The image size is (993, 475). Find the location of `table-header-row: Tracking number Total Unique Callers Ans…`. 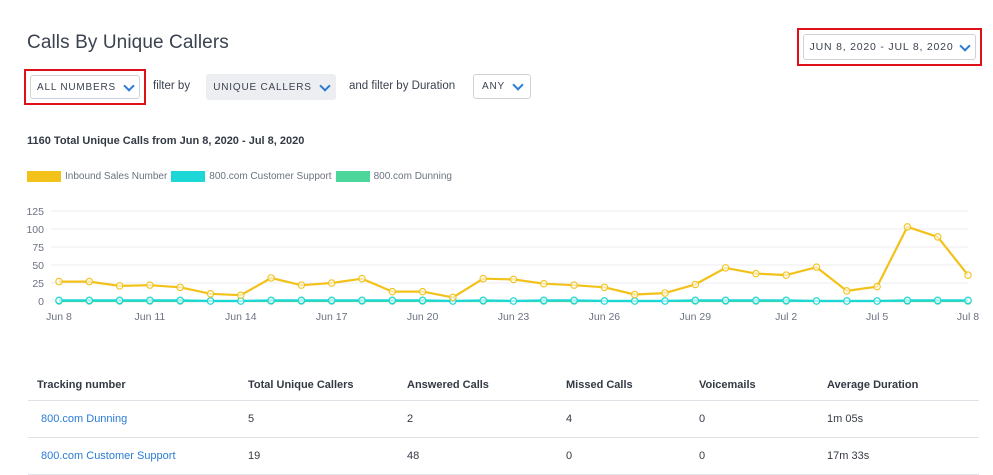

table-header-row: Tracking number Total Unique Callers Ans… is located at coordinates (503, 385).